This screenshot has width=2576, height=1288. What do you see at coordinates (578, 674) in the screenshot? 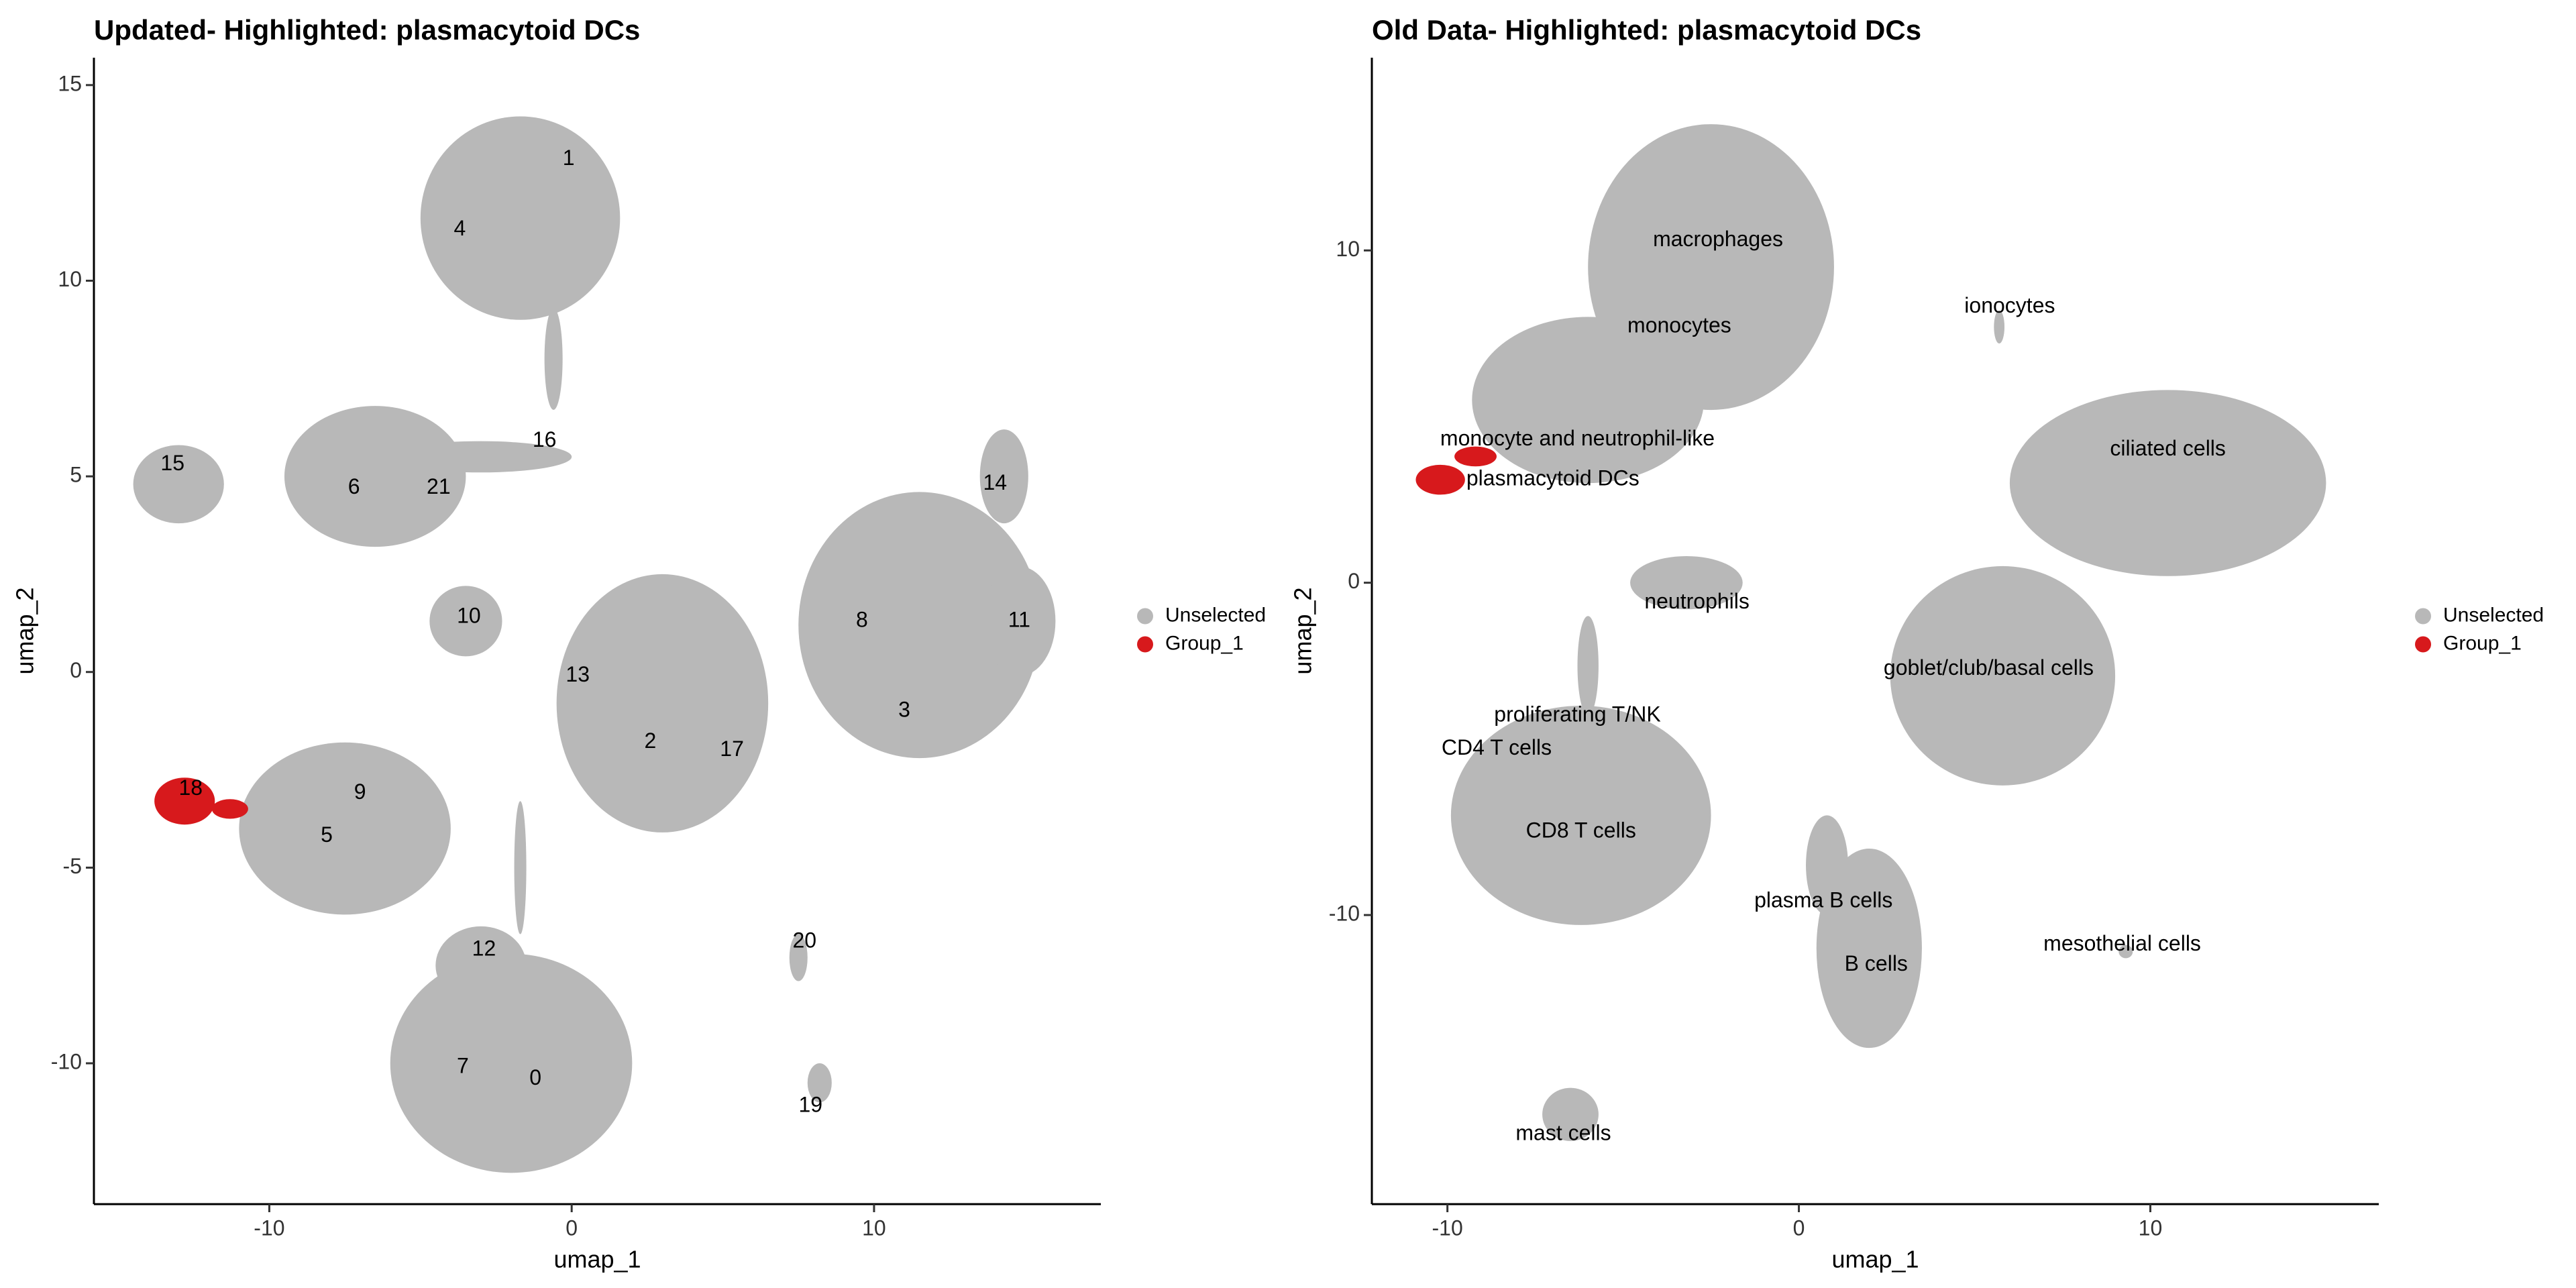
I see `cluster-label: 13` at bounding box center [578, 674].